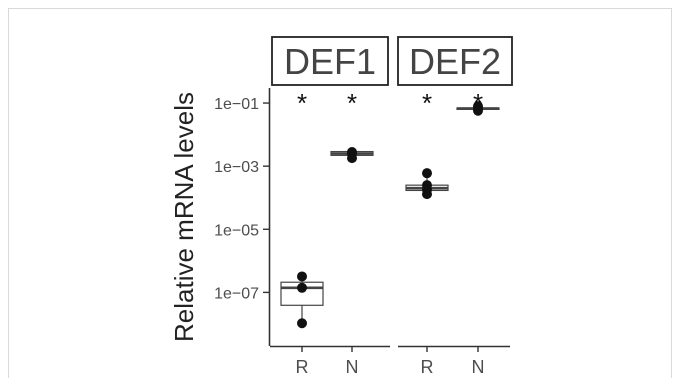 The width and height of the screenshot is (673, 378). I want to click on panel-title-def2: DEF2, so click(455, 61).